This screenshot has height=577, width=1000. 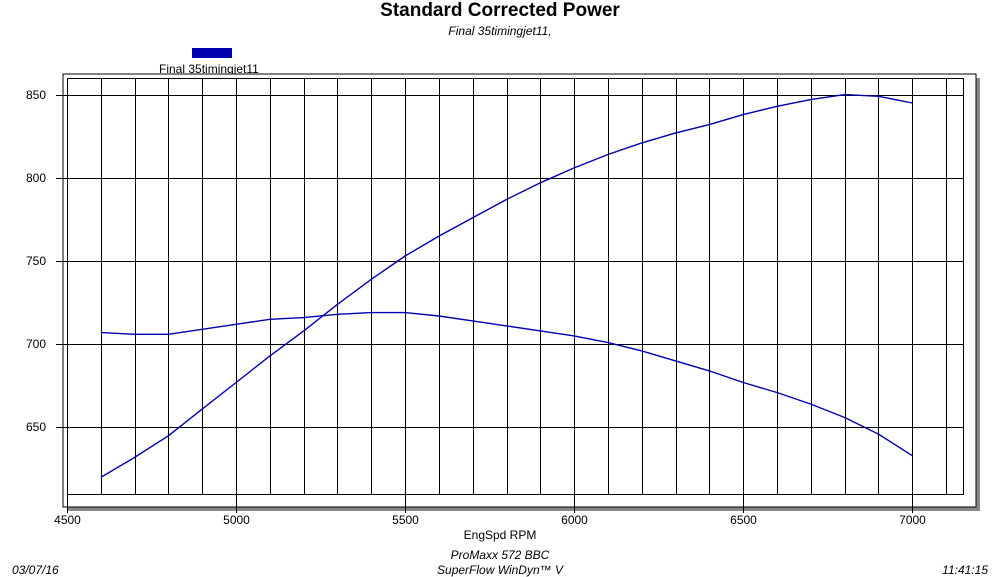 I want to click on x-tick-label: 7000, so click(x=912, y=520).